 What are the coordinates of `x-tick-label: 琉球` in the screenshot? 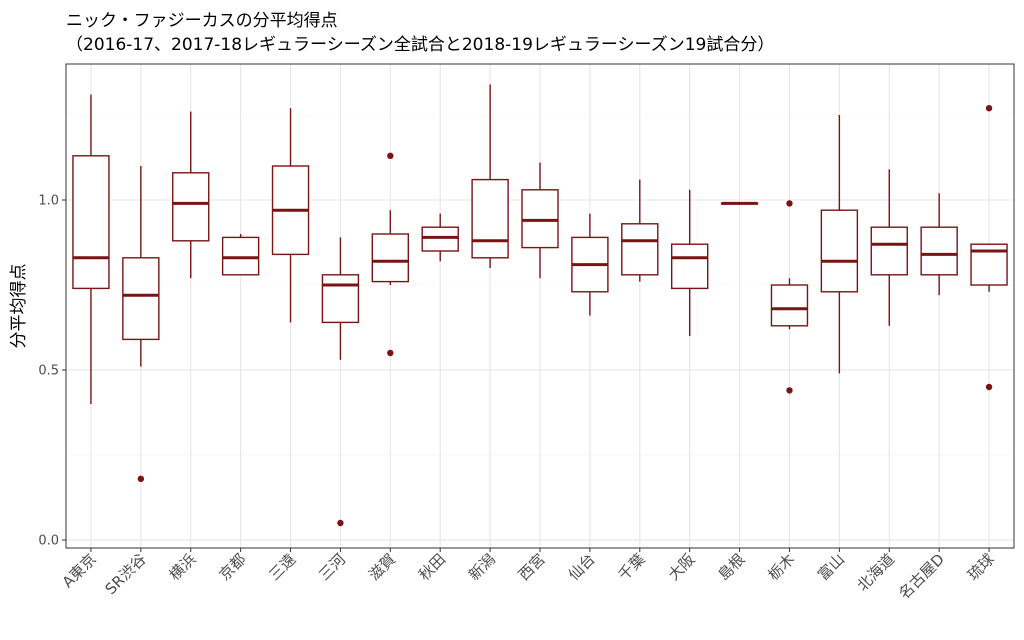 It's located at (981, 567).